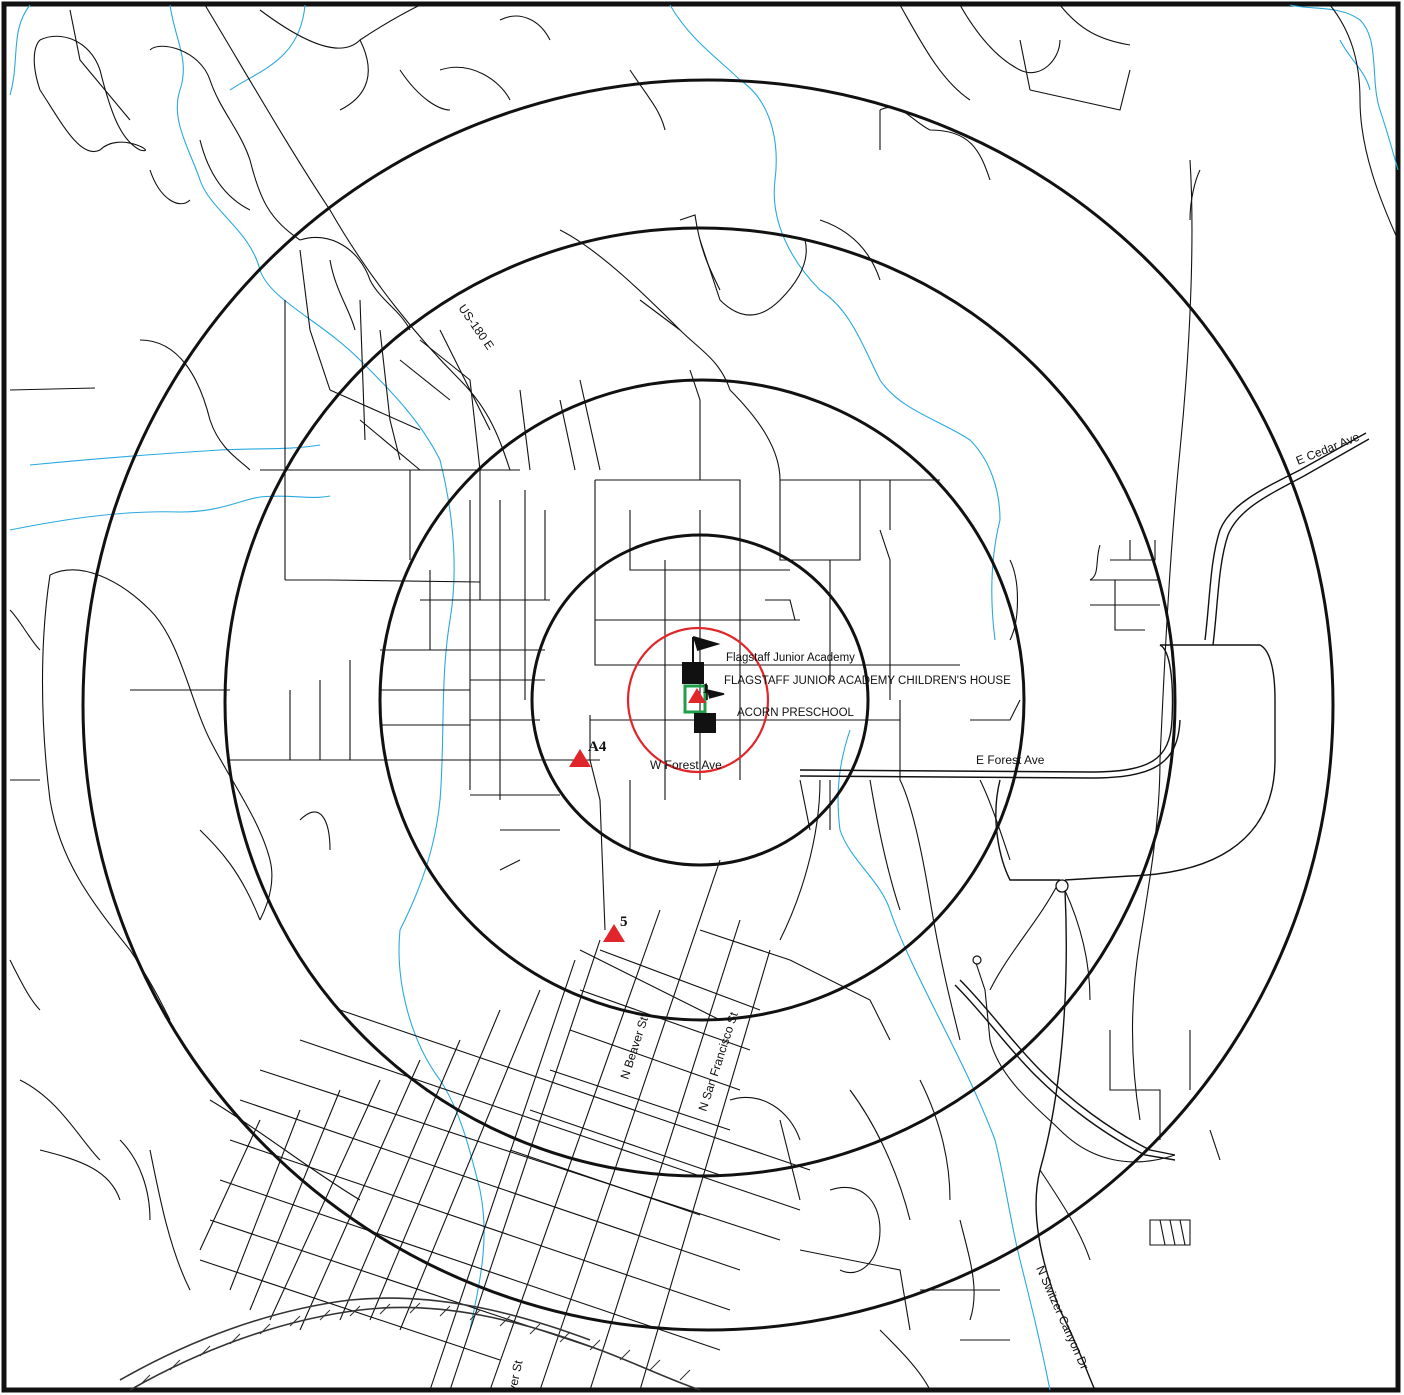 Image resolution: width=1404 pixels, height=1395 pixels. I want to click on street-label-e-forest: E Forest Ave, so click(1010, 760).